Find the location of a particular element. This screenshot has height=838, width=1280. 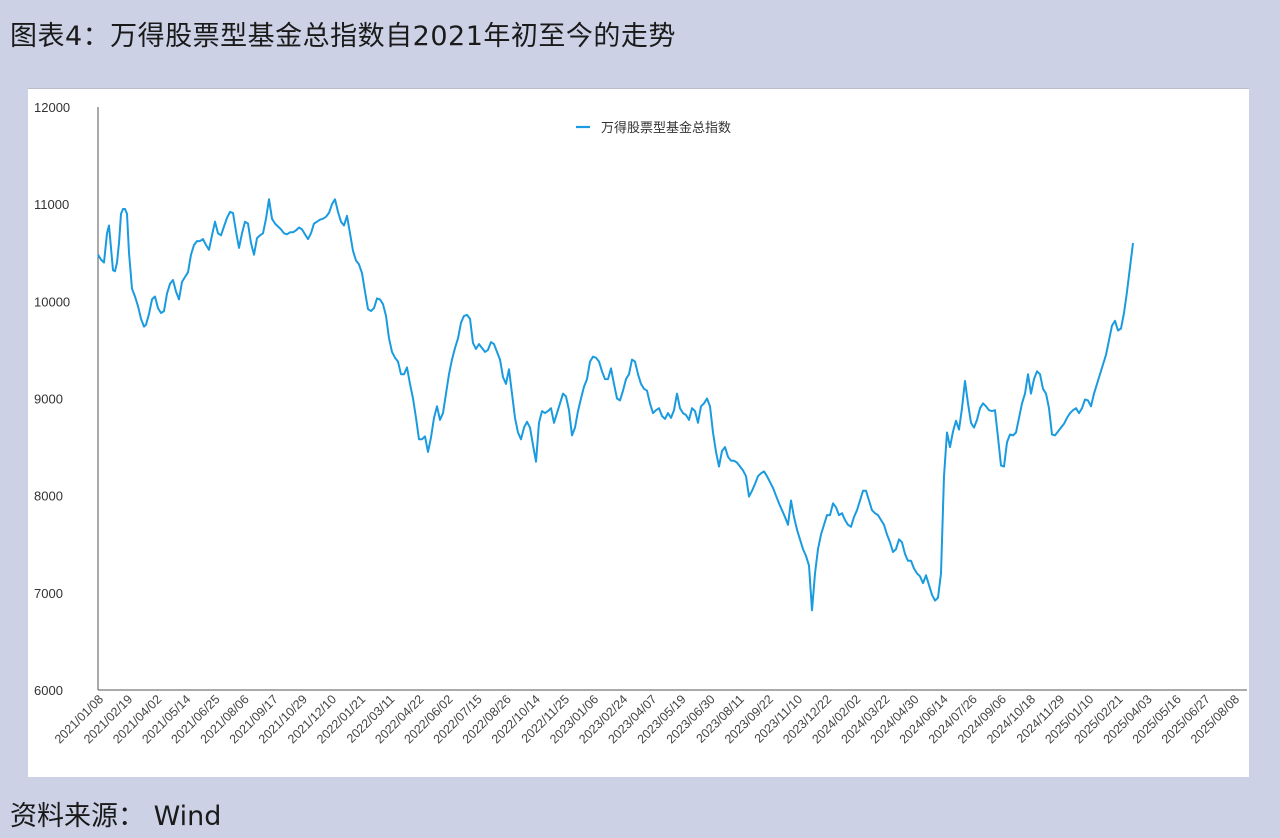

y-tick-label: 9000 is located at coordinates (48, 399).